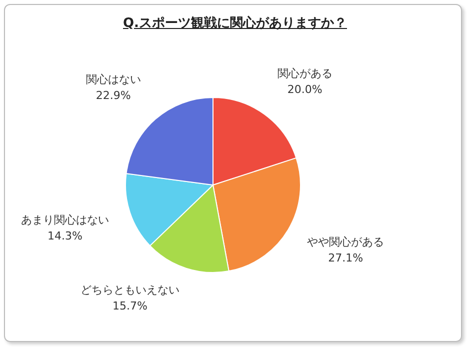  What do you see at coordinates (130, 306) in the screenshot?
I see `data-label: 15.7%` at bounding box center [130, 306].